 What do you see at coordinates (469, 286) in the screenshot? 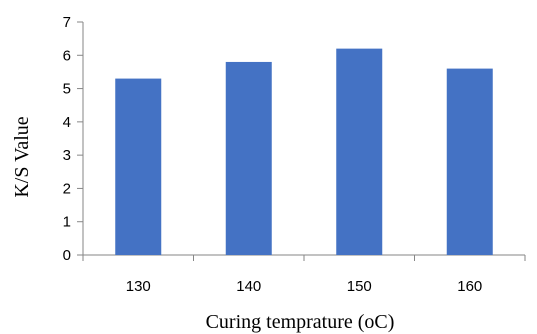
I see `x-tick-label: 160` at bounding box center [469, 286].